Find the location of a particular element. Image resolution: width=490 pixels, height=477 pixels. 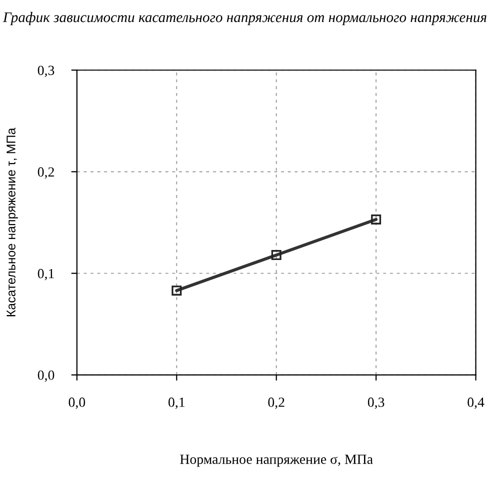

y-tick-label: 0,1 is located at coordinates (46, 274).